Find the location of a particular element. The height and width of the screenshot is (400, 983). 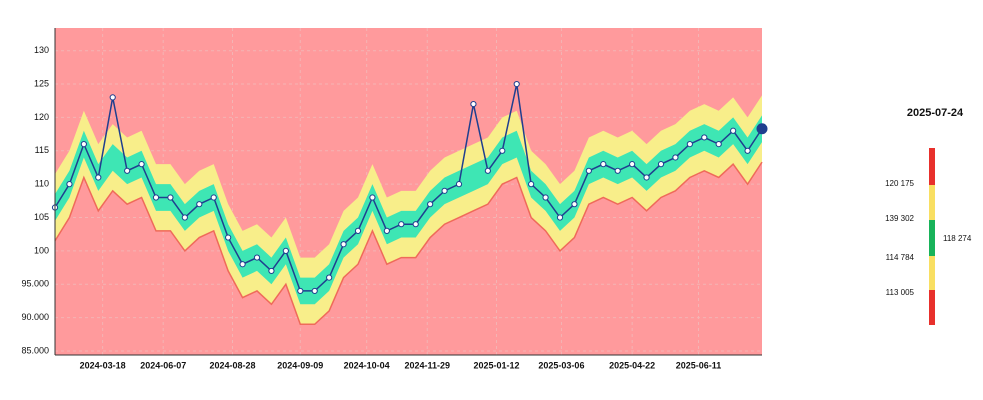

y-tick-label: 120 is located at coordinates (41, 117).